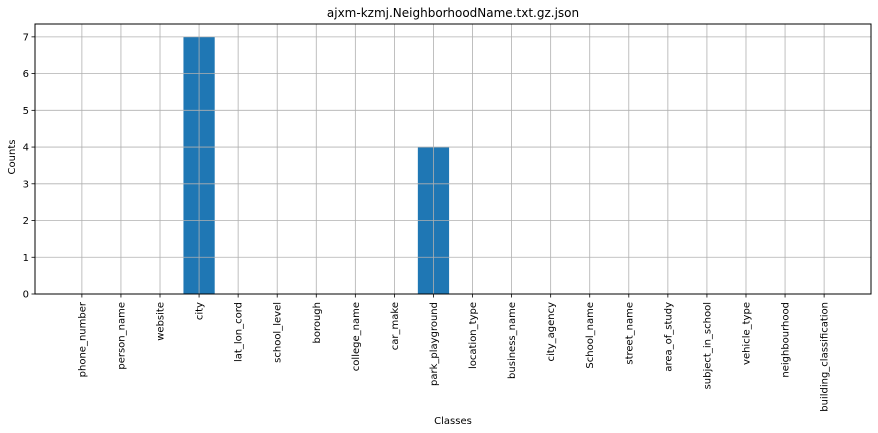  I want to click on x-tick-label: area_of_study, so click(668, 337).